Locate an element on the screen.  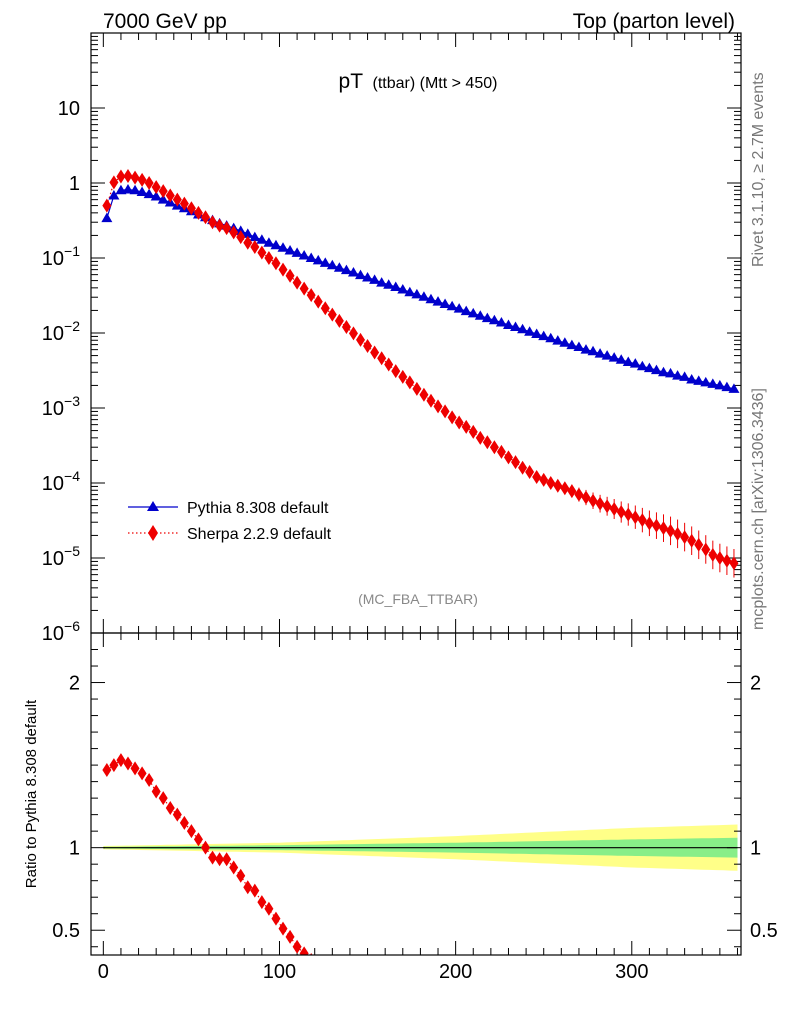
y-tick-label-main: 10⁻⁶ is located at coordinates (61, 631).